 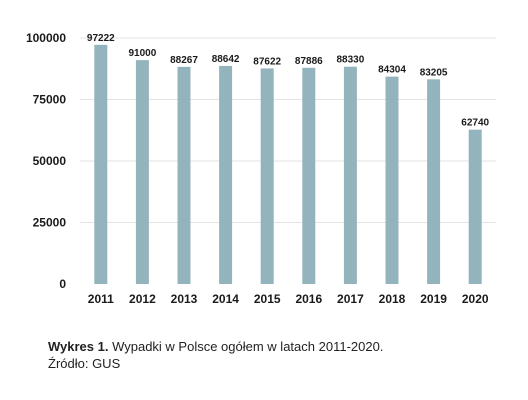 What do you see at coordinates (84, 363) in the screenshot?
I see `caption-source: Źródło: GUS` at bounding box center [84, 363].